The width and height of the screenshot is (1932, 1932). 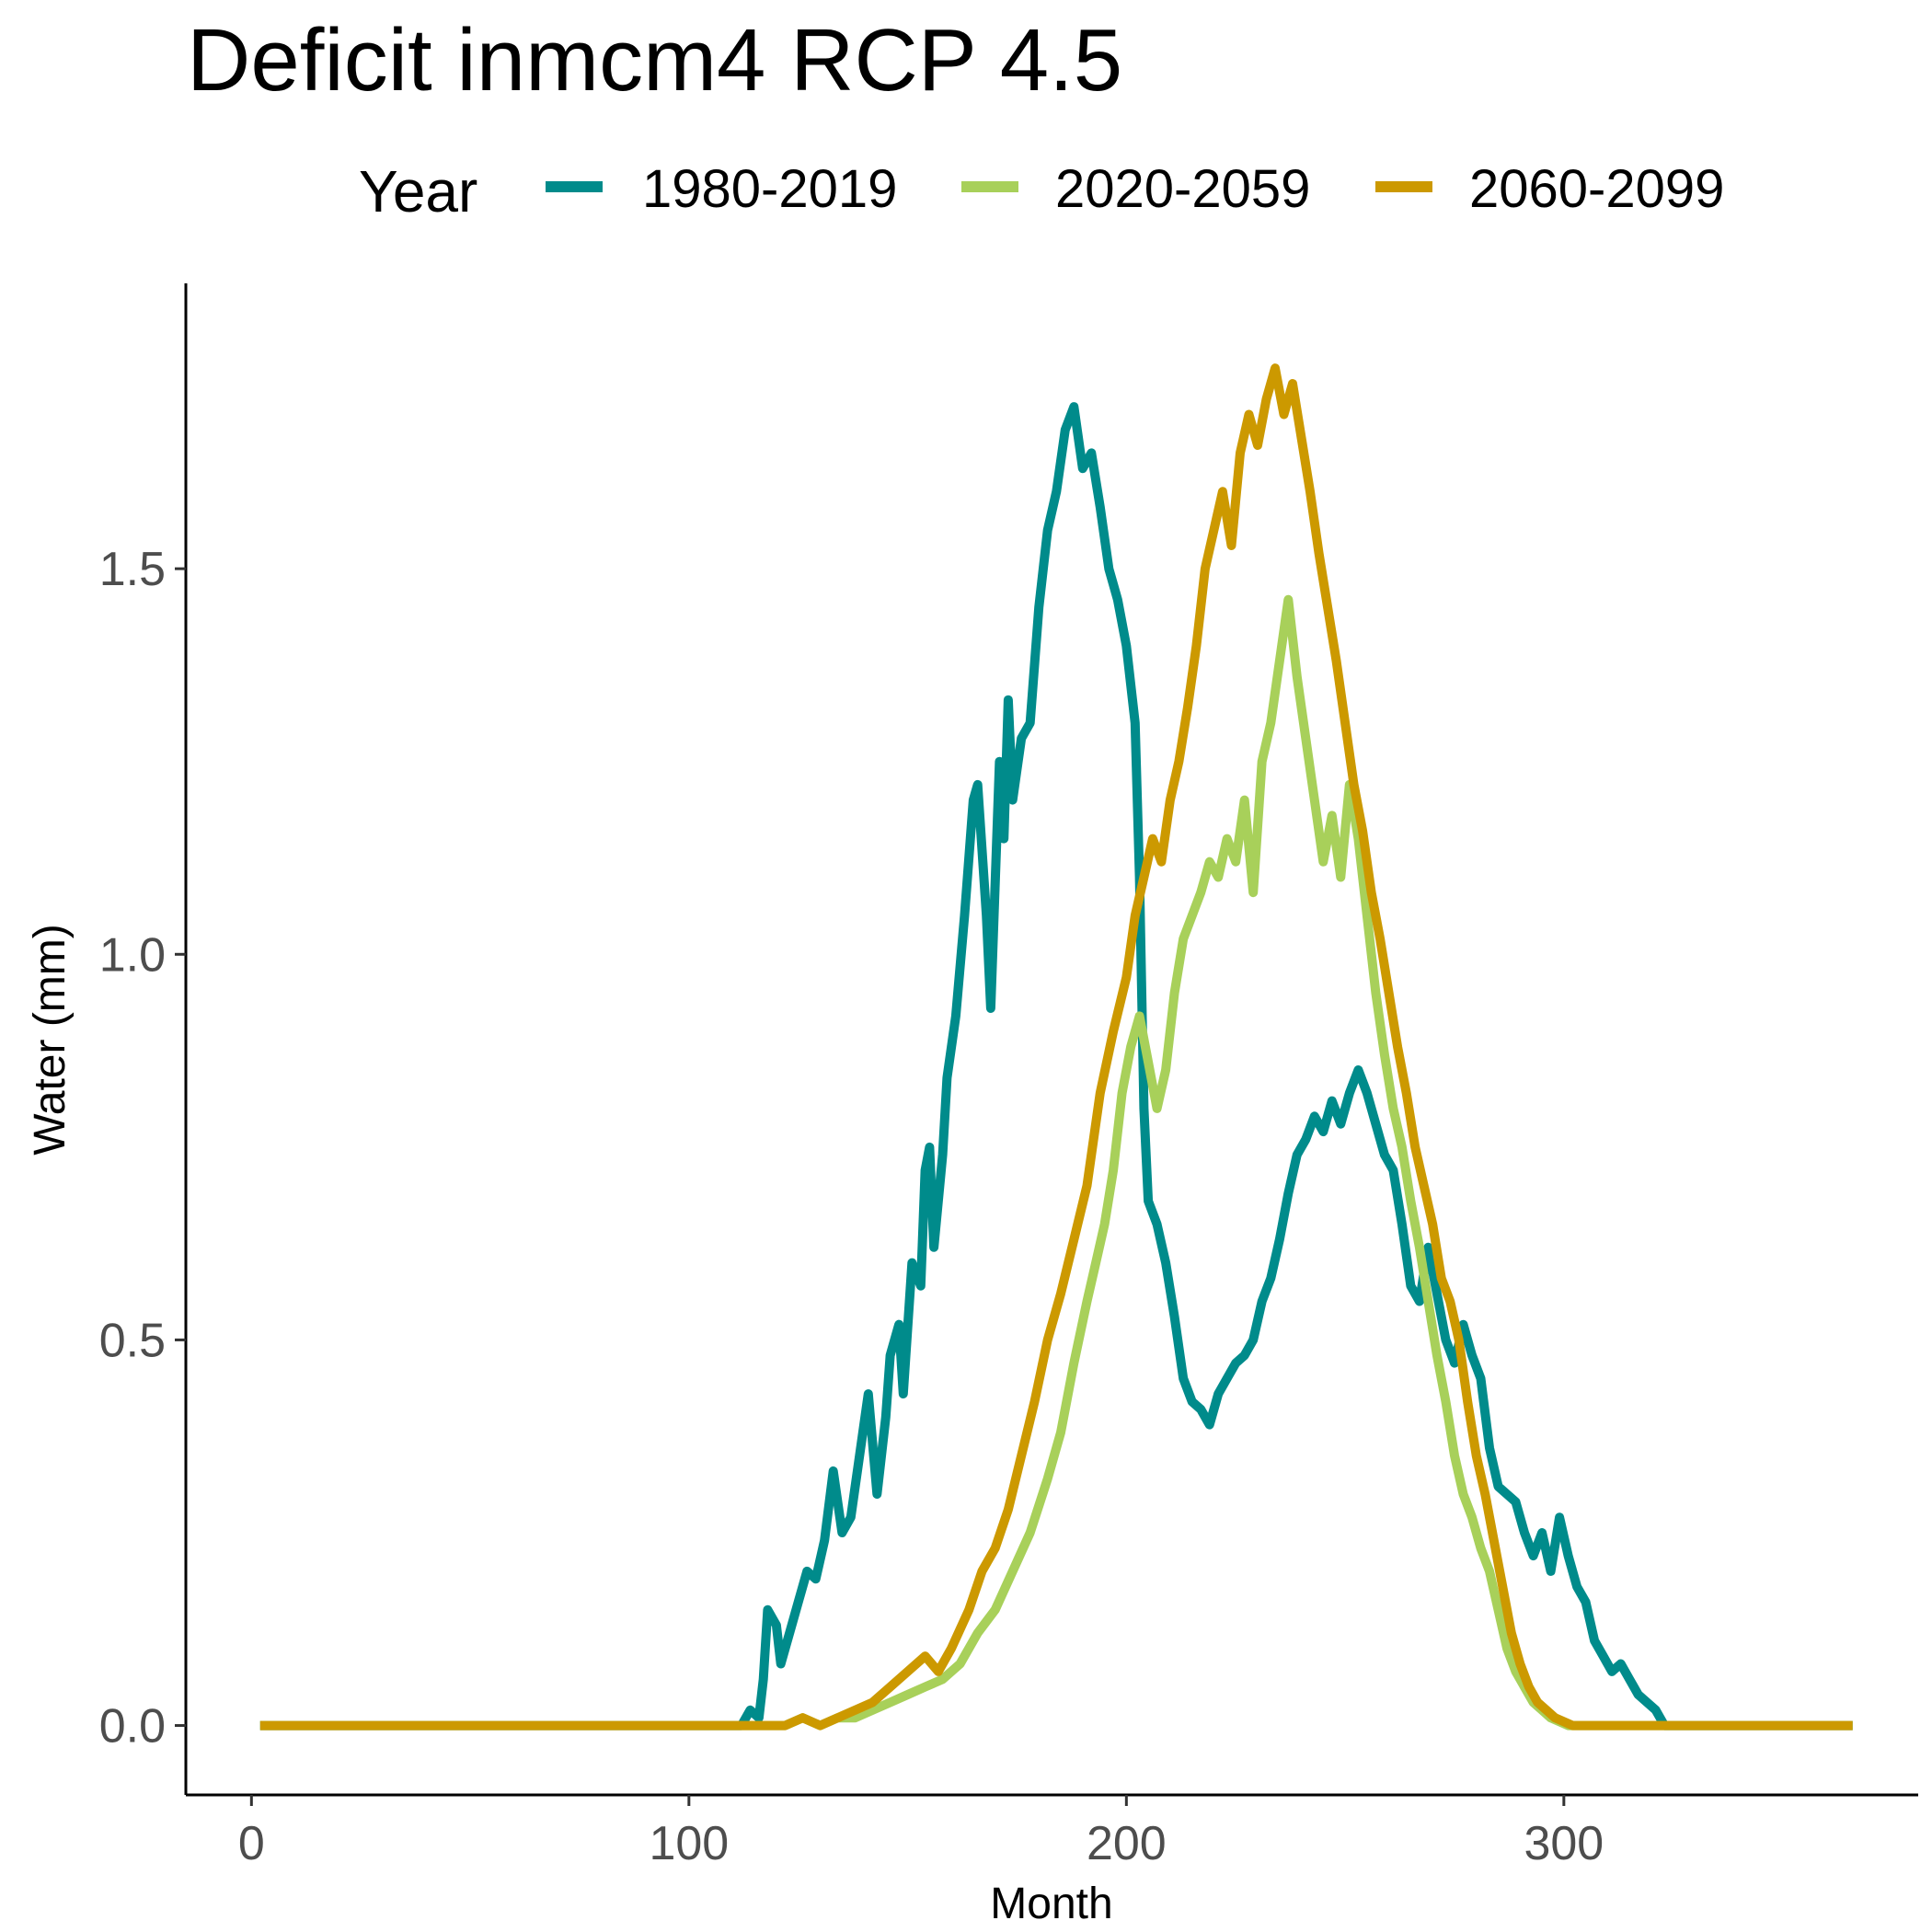 I want to click on legend-label-1980-2019: 1980-2019, so click(x=769, y=189).